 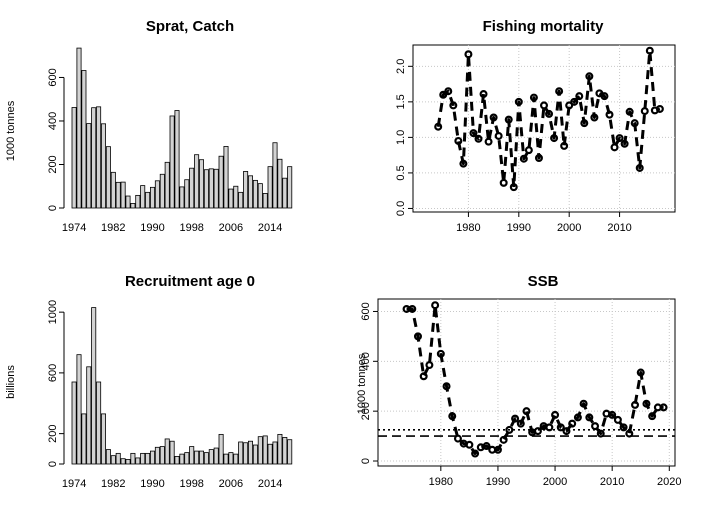 I want to click on ssb-y-tick-label: 0, so click(x=366, y=461).